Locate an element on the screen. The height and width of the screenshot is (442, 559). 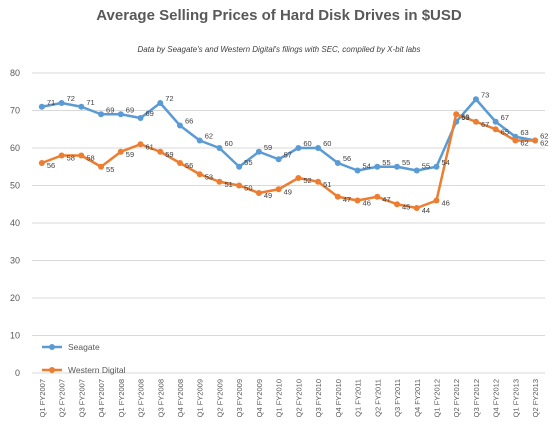
x-tick-label: Q4 FY2010 is located at coordinates (338, 398).